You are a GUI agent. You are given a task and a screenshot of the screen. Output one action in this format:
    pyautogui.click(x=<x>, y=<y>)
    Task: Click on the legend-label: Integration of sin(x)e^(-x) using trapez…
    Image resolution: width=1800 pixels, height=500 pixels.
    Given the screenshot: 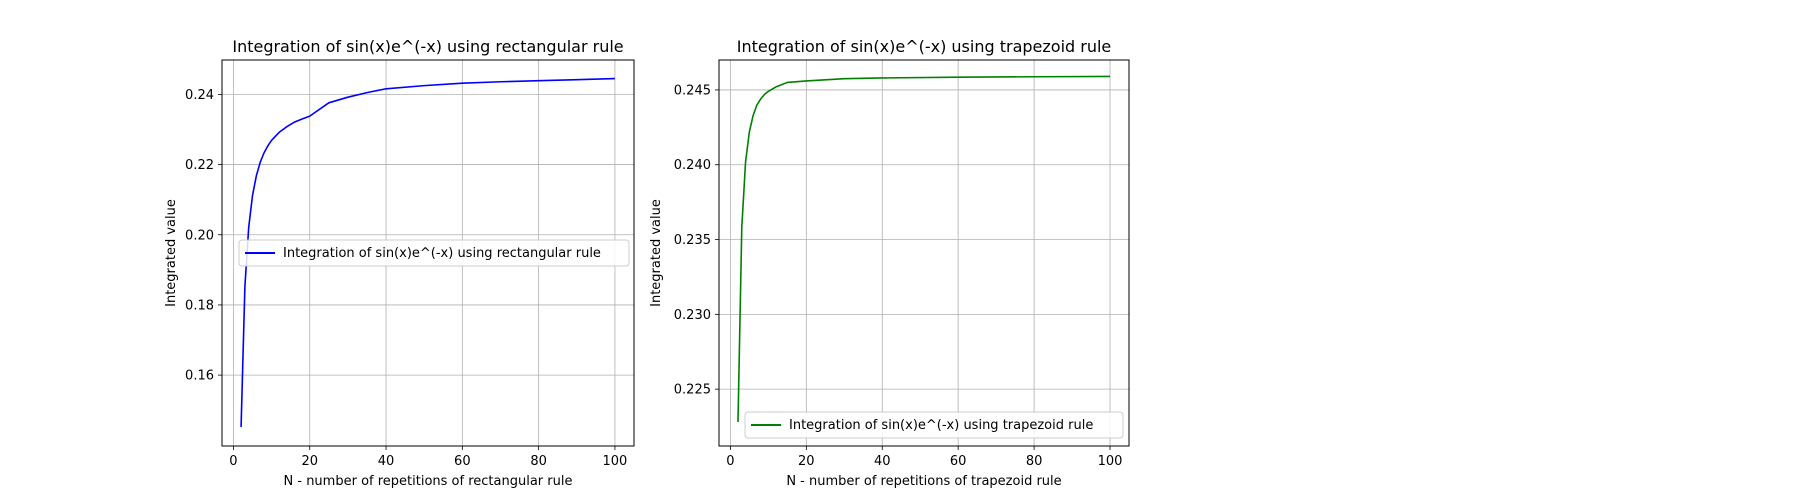 What is the action you would take?
    pyautogui.click(x=941, y=425)
    